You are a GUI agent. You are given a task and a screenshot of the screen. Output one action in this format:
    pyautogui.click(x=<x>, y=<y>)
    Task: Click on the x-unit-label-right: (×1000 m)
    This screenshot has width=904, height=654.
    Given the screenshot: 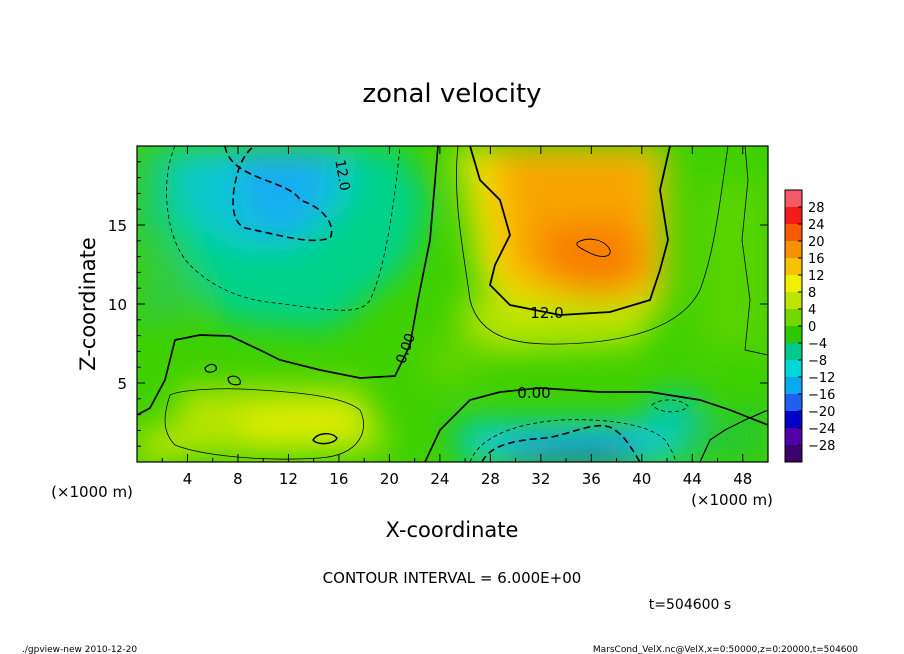 What is the action you would take?
    pyautogui.click(x=732, y=500)
    